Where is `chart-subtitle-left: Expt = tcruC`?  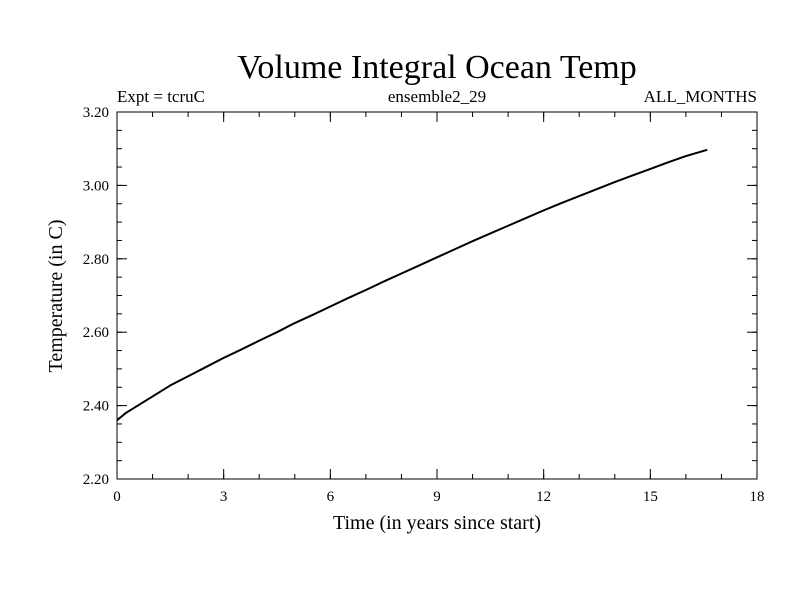
chart-subtitle-left: Expt = tcruC is located at coordinates (161, 96).